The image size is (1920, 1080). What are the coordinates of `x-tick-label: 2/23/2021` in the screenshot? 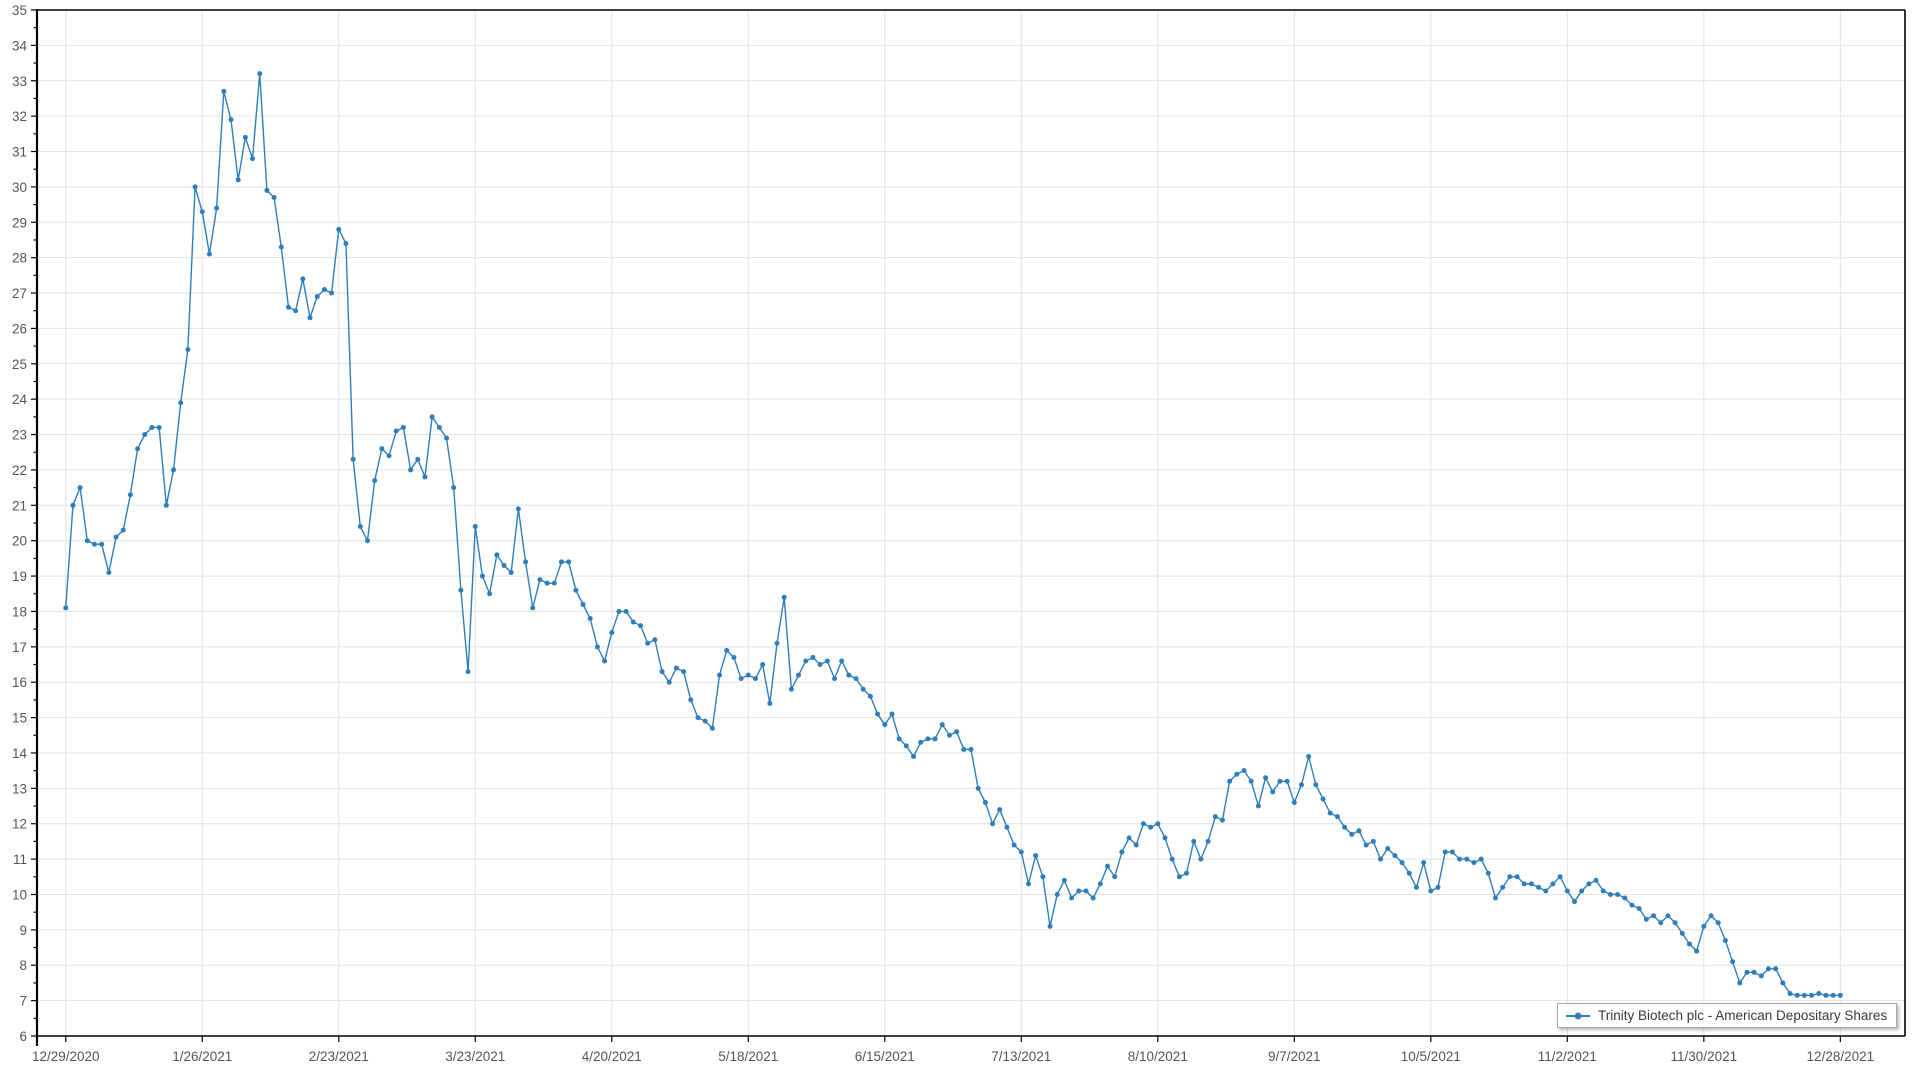 It's located at (339, 1056).